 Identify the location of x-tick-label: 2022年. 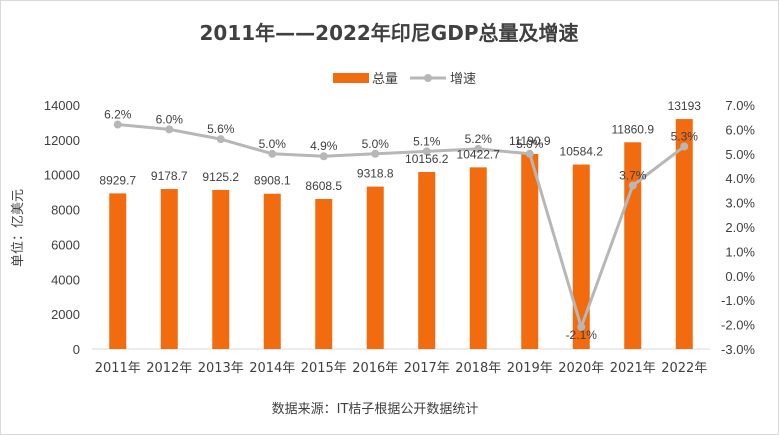
(684, 368).